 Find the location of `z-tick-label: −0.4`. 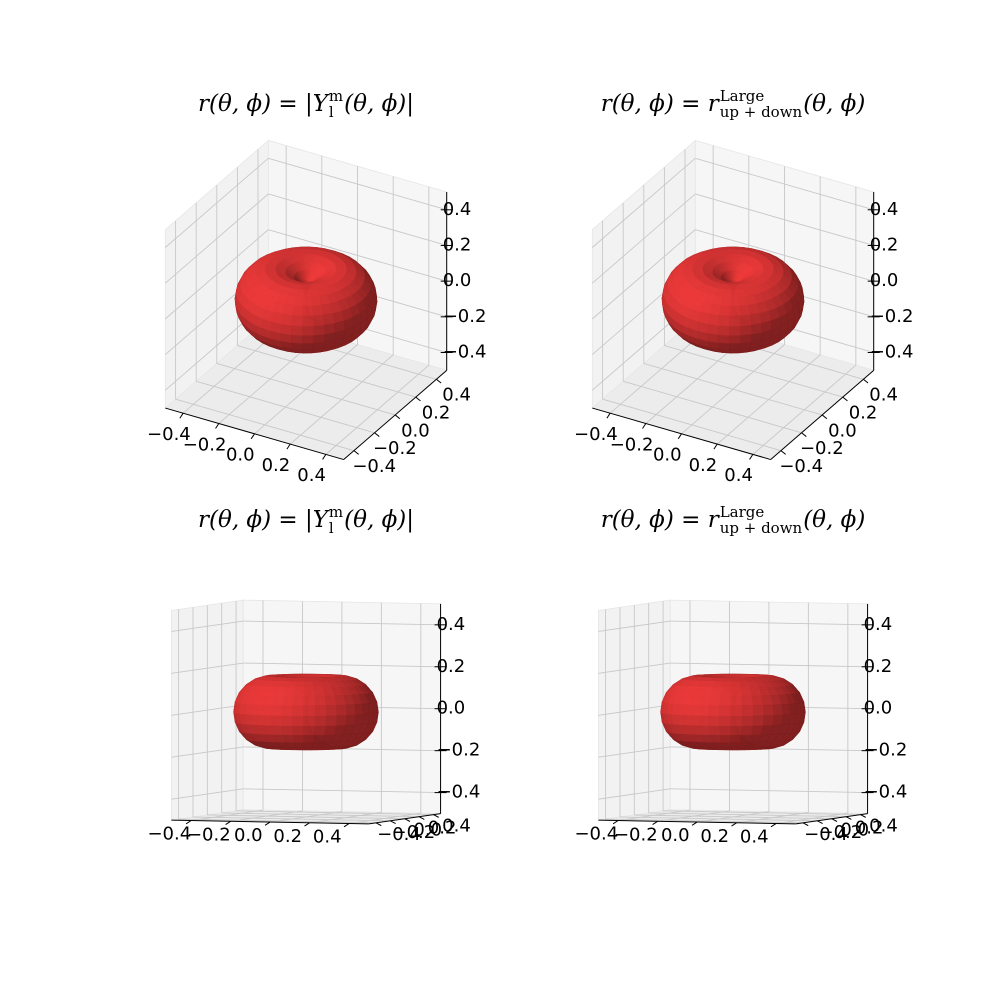

z-tick-label: −0.4 is located at coordinates (465, 352).